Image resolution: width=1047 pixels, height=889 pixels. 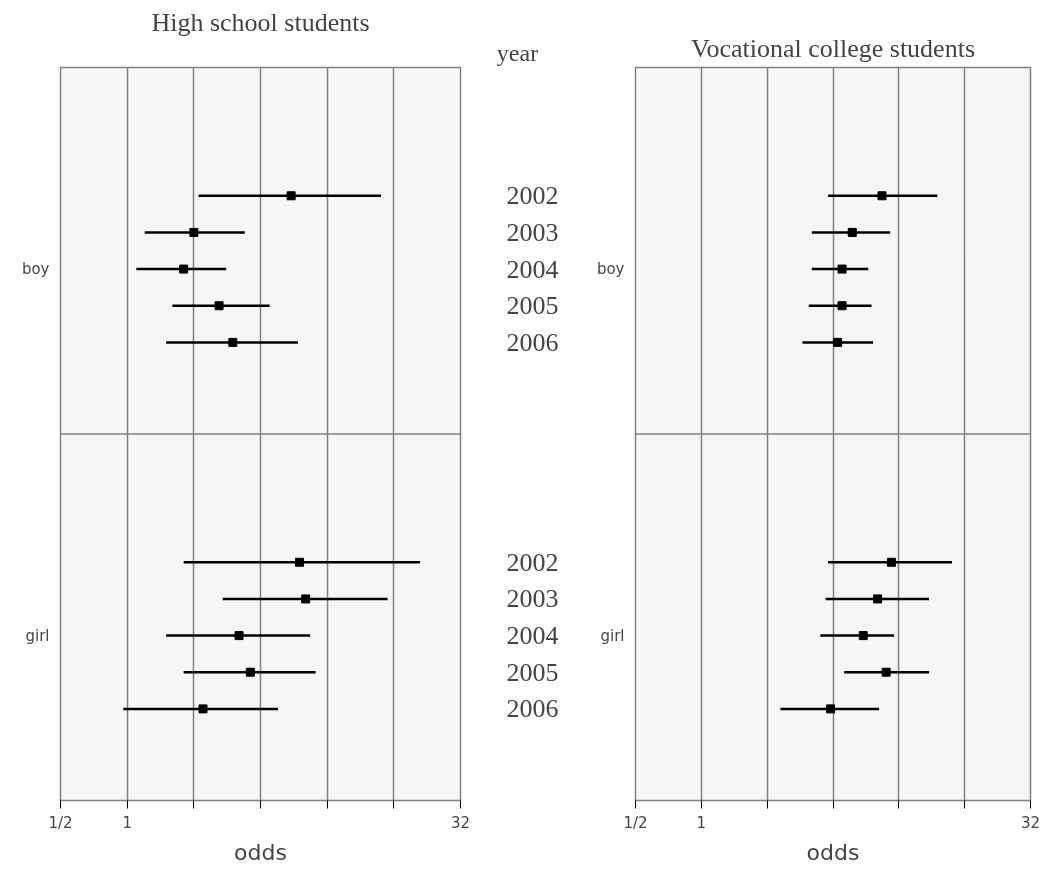 What do you see at coordinates (517, 52) in the screenshot?
I see `y-axis-title: year` at bounding box center [517, 52].